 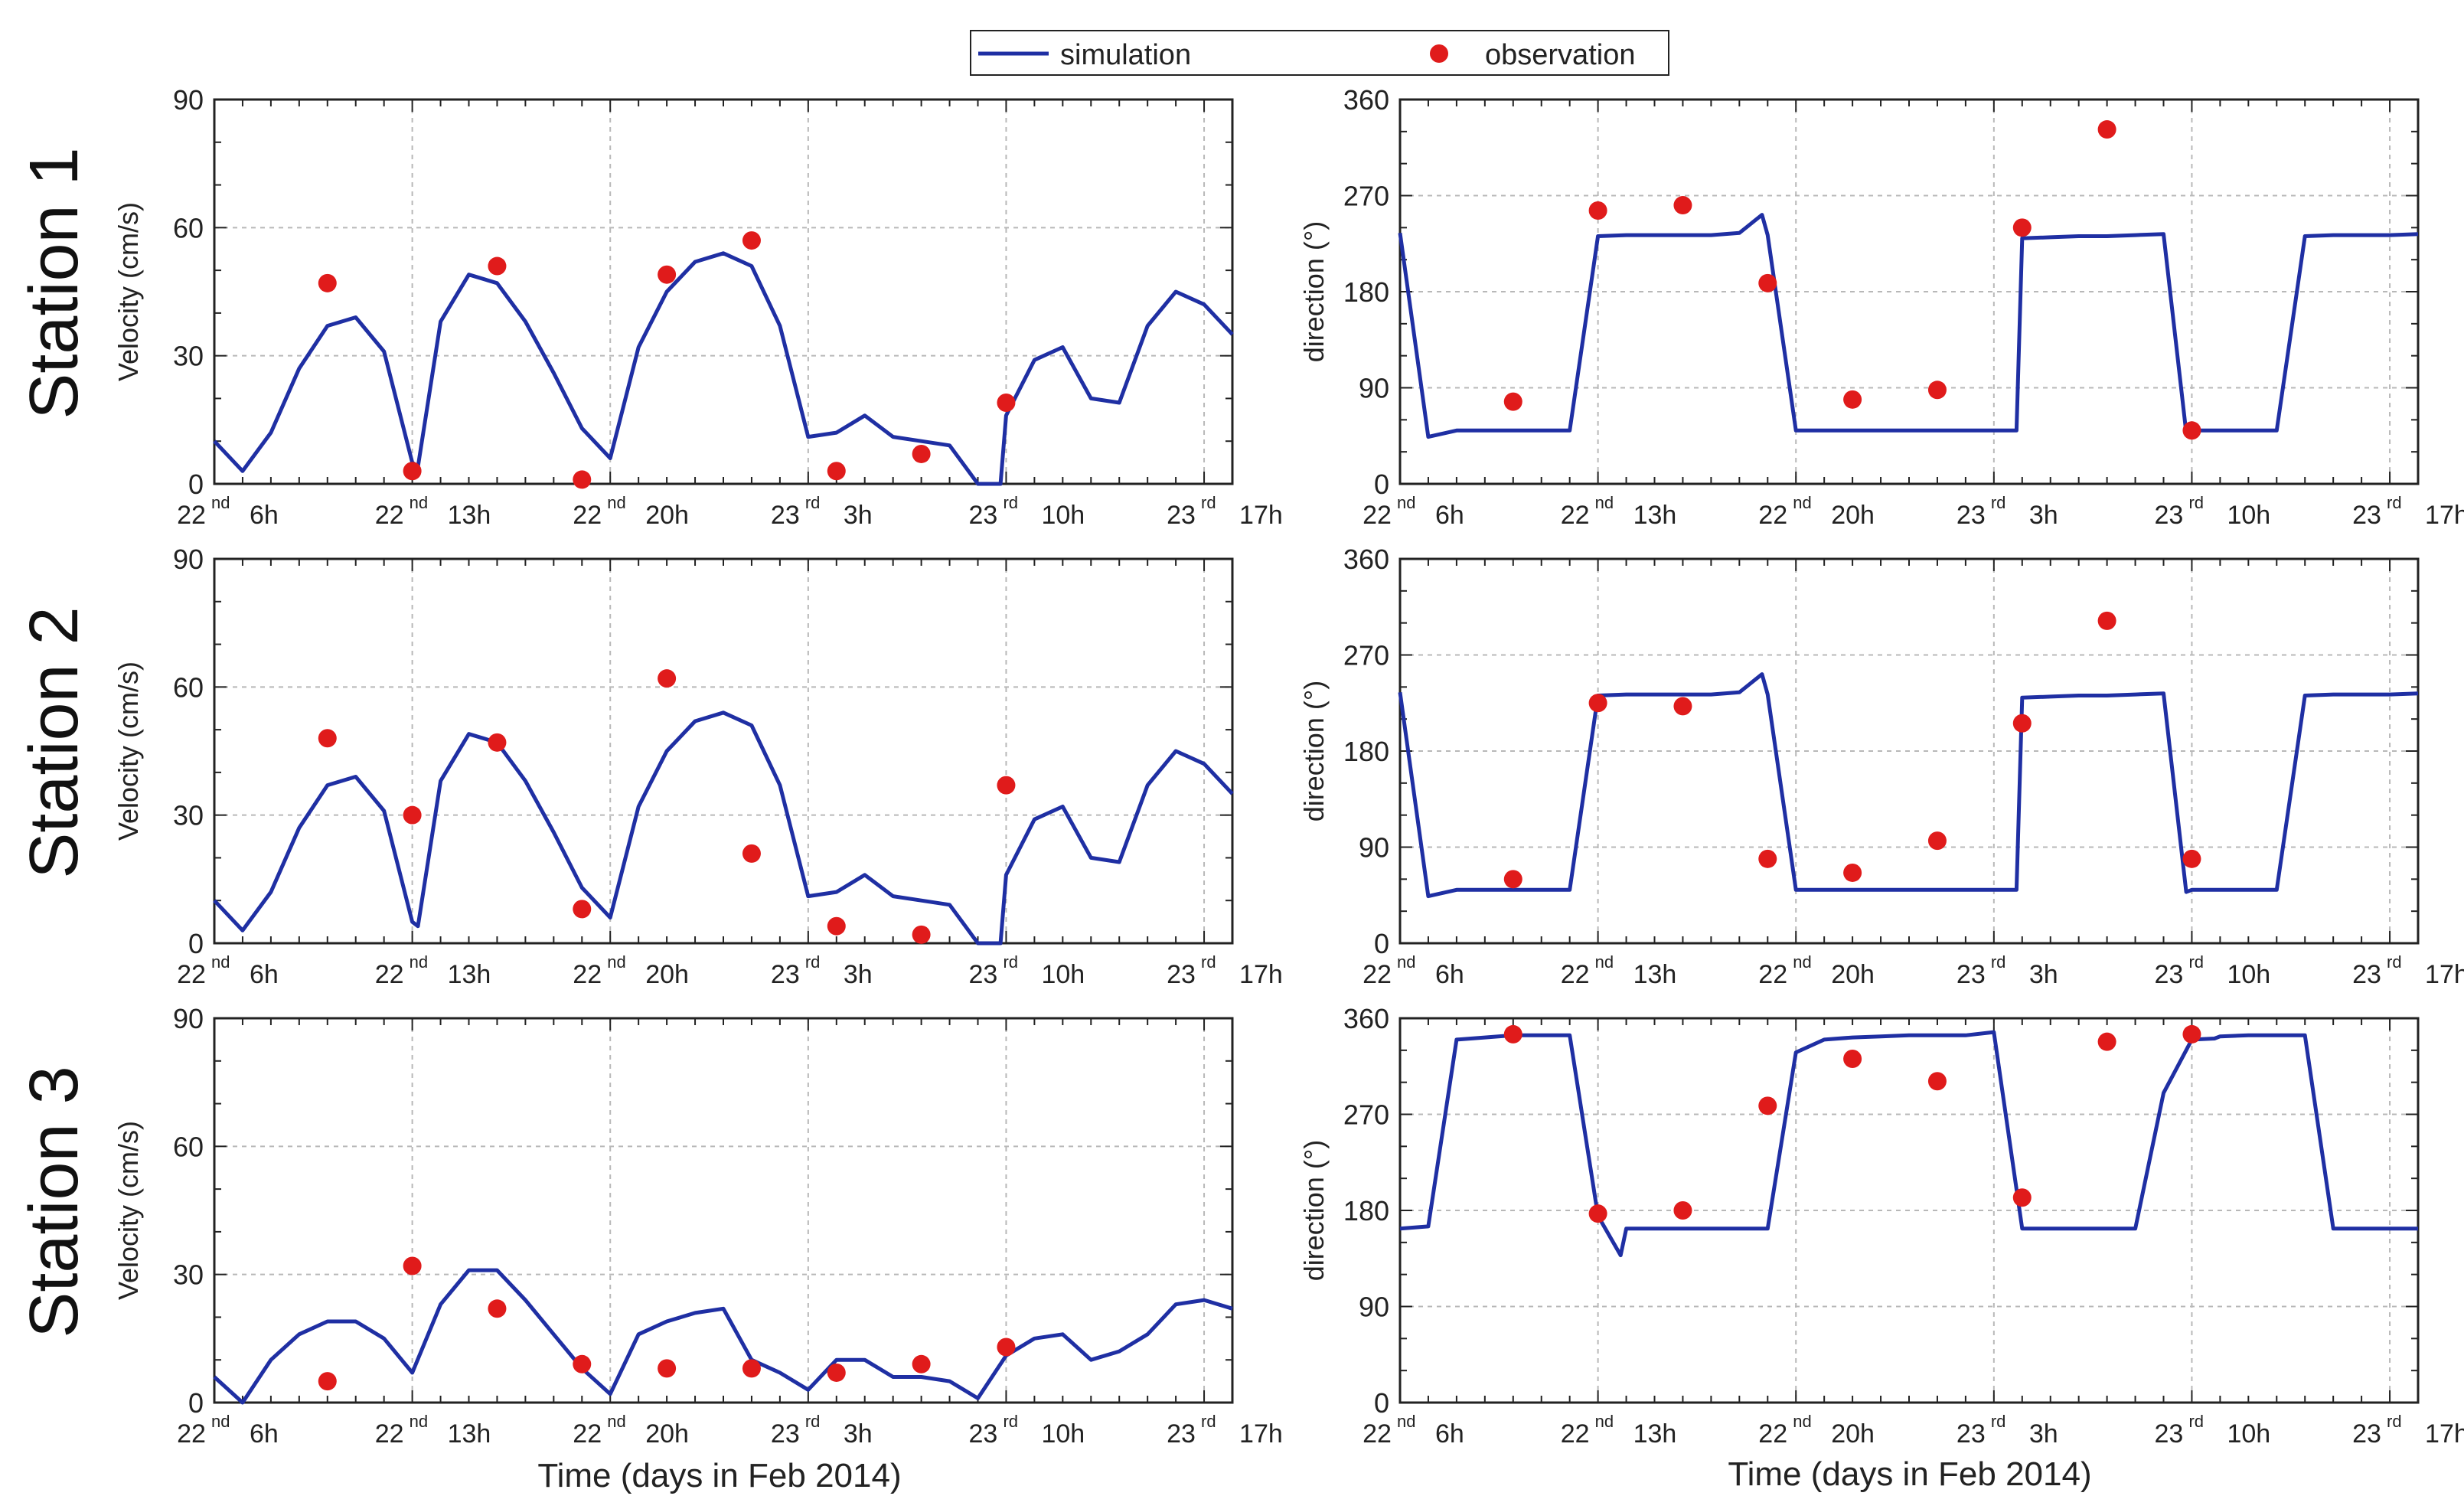 What do you see at coordinates (188, 1146) in the screenshot?
I see `s3-velocity-ytick-label: 60` at bounding box center [188, 1146].